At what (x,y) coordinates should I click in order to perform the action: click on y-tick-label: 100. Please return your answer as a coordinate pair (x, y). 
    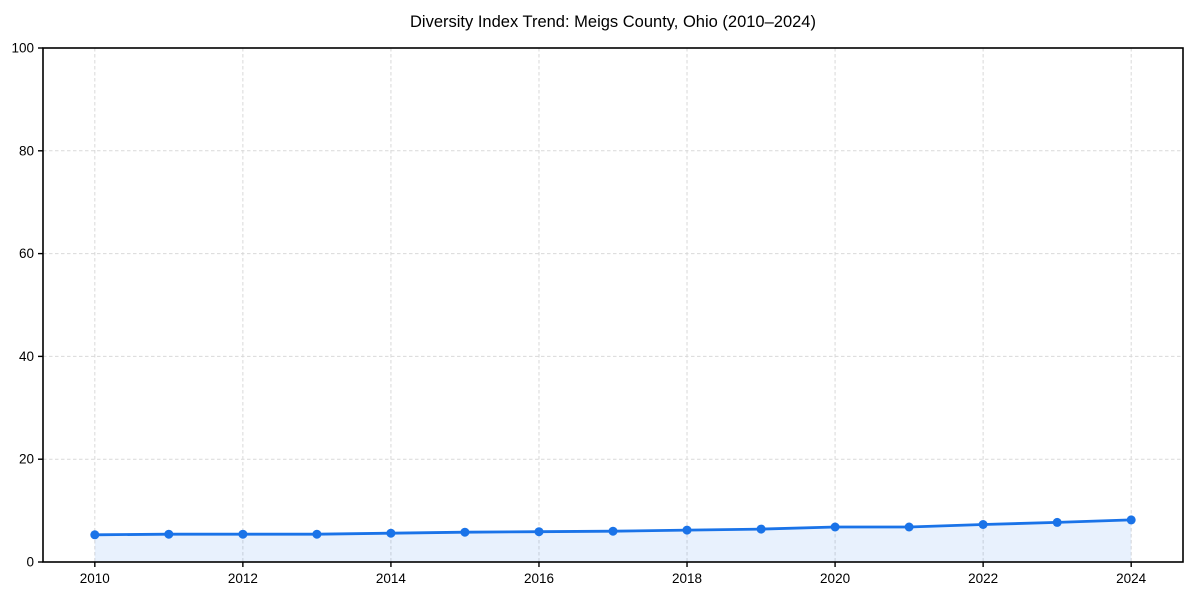
    Looking at the image, I should click on (22, 48).